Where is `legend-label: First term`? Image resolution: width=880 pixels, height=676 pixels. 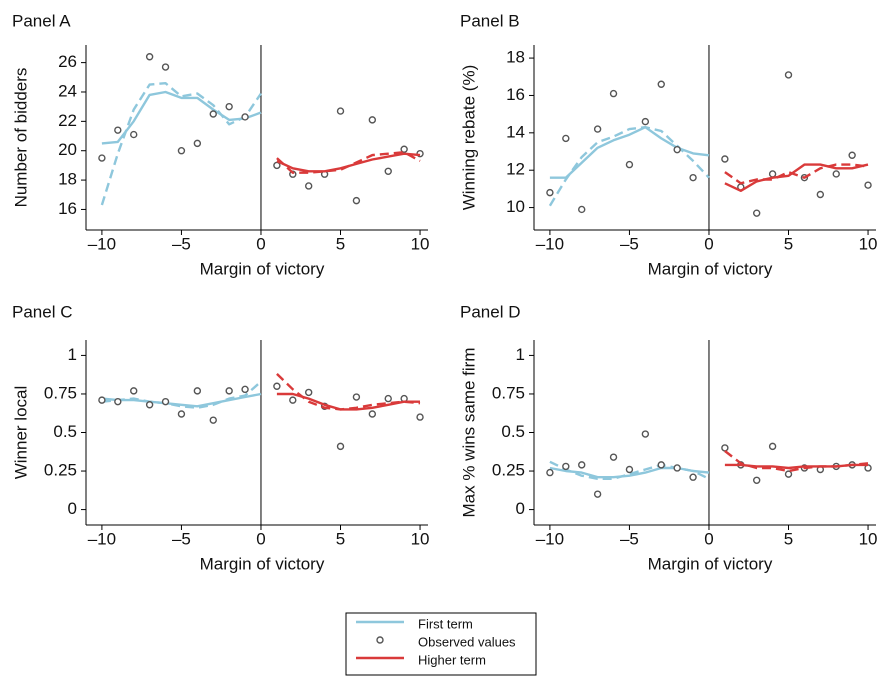 legend-label: First term is located at coordinates (445, 623).